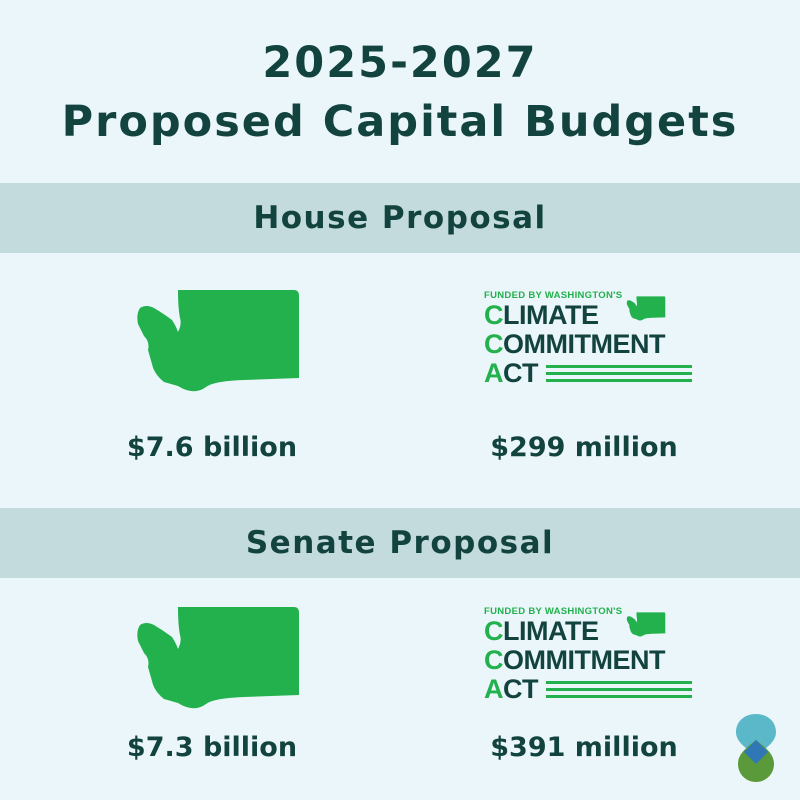  I want to click on senate-total-amount: $7.3 billion, so click(212, 747).